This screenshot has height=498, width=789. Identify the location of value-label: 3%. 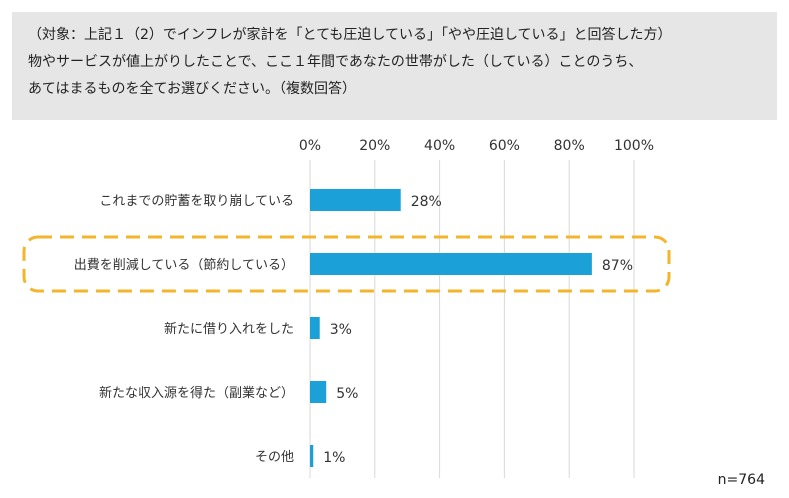
(341, 330).